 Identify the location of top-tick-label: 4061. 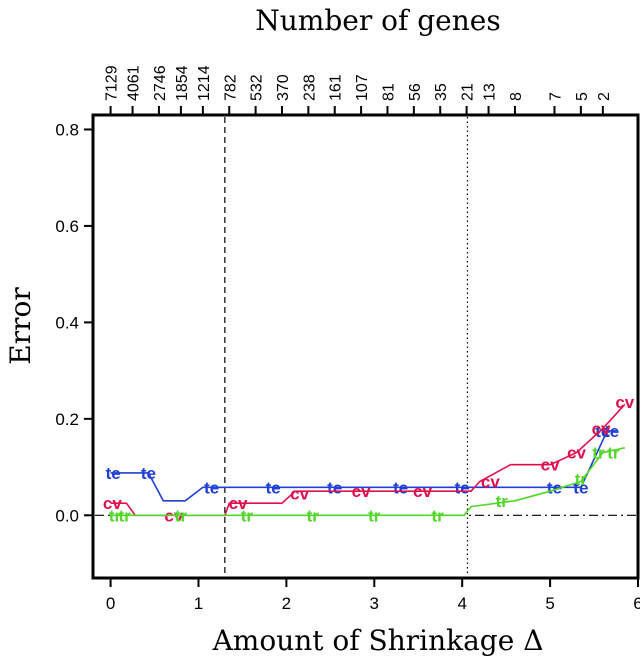
(134, 83).